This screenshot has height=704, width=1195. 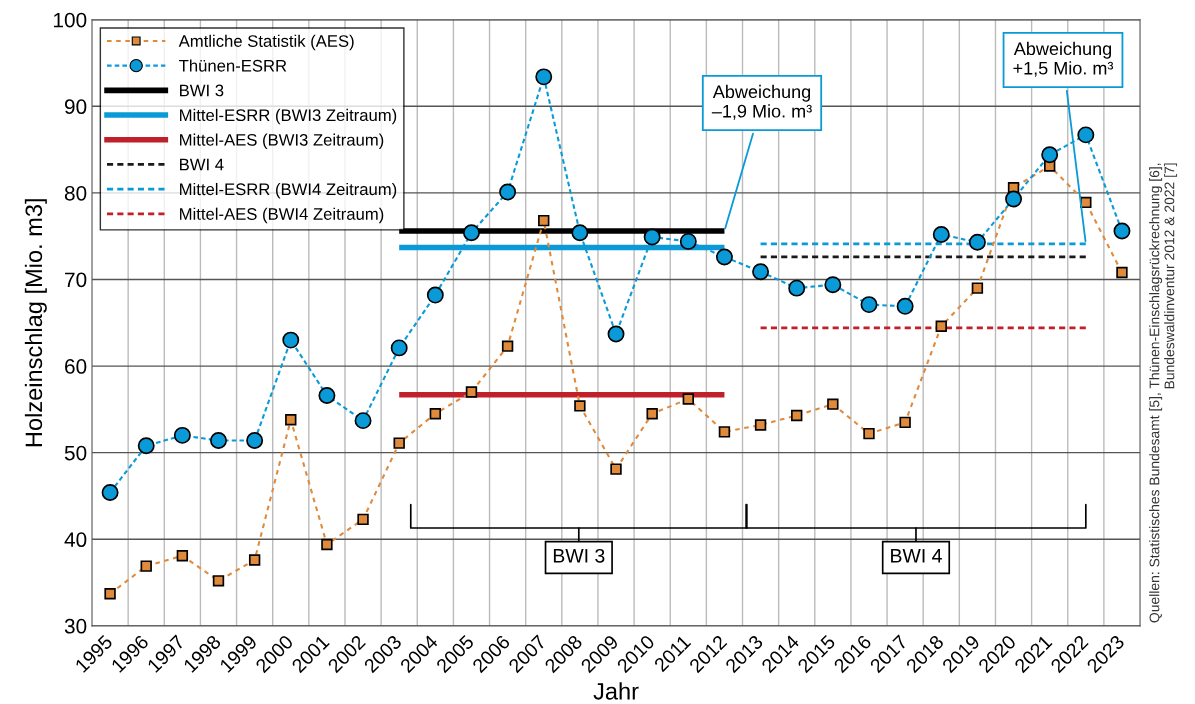 I want to click on y-tick-label: 60, so click(x=76, y=366).